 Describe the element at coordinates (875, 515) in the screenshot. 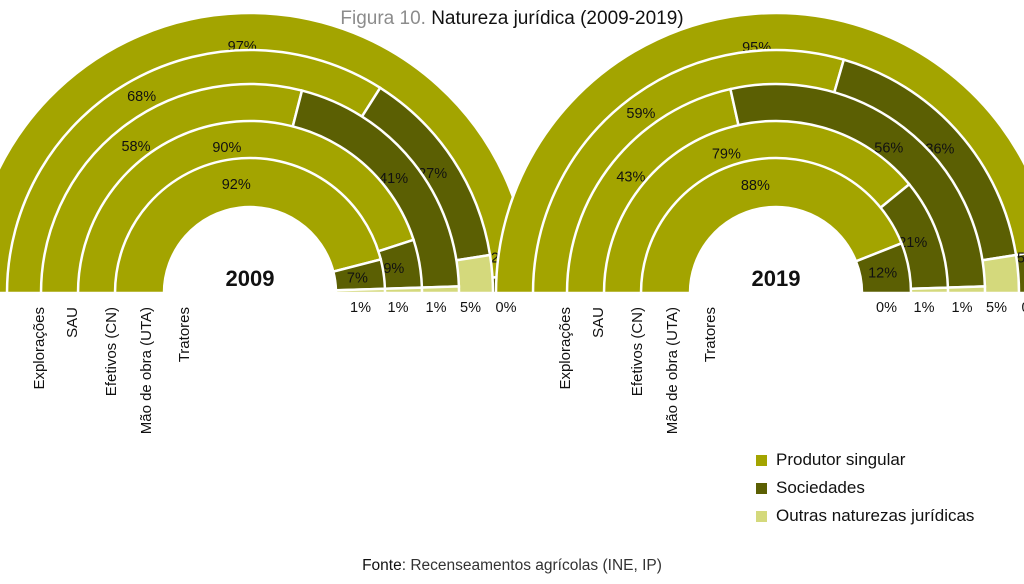

I see `legend-label-outras: Outras naturezas jurídicas` at that location.